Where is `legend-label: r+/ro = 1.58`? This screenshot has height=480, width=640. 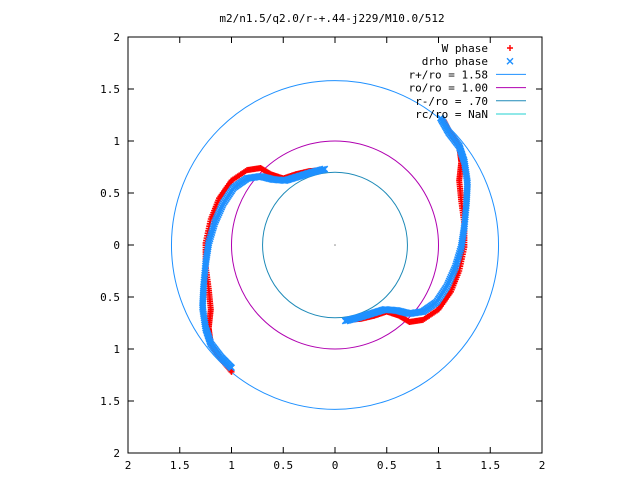 legend-label: r+/ro = 1.58 is located at coordinates (448, 74).